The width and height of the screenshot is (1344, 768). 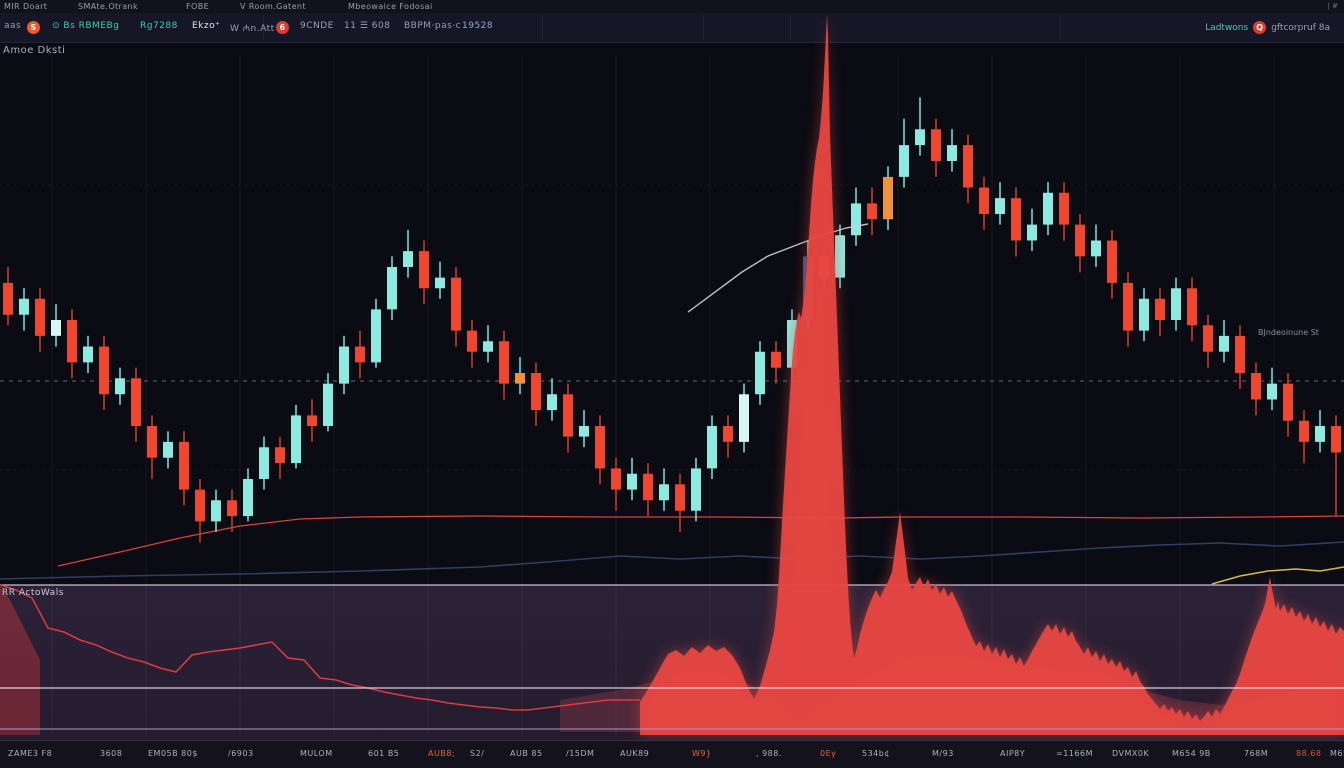 What do you see at coordinates (317, 26) in the screenshot?
I see `toolbar-item: 9CNDE` at bounding box center [317, 26].